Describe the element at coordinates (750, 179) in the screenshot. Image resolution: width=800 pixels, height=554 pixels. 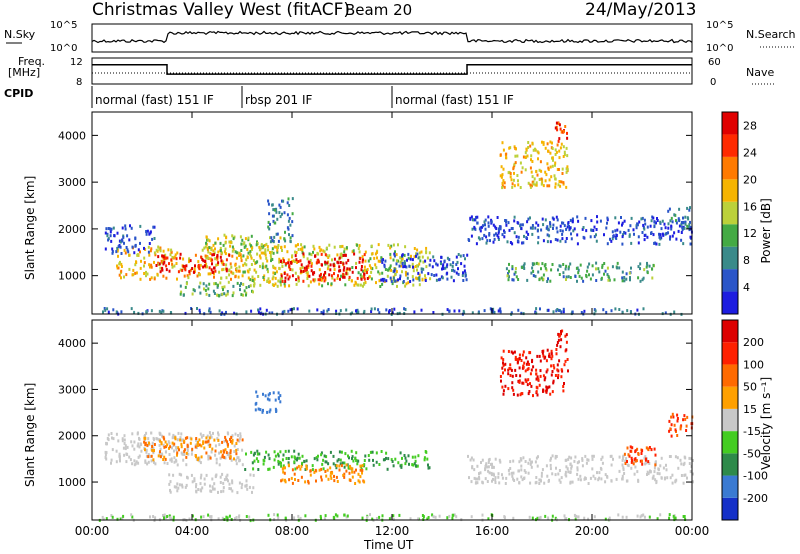
I see `colorbar-tick-label: 20` at that location.